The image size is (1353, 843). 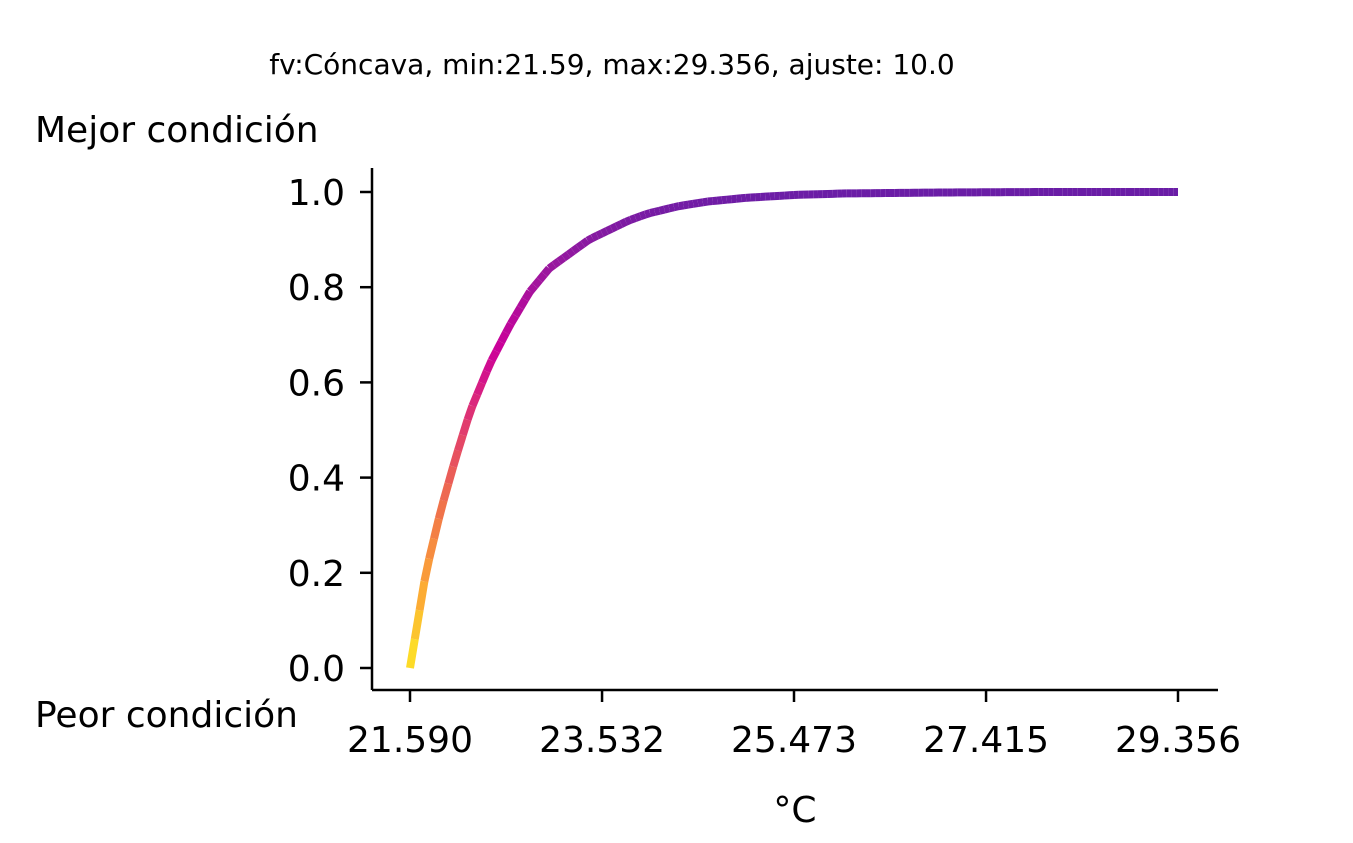 I want to click on x-ticks: 21.590 23.532 25.473 27.415 29.356, so click(x=794, y=725).